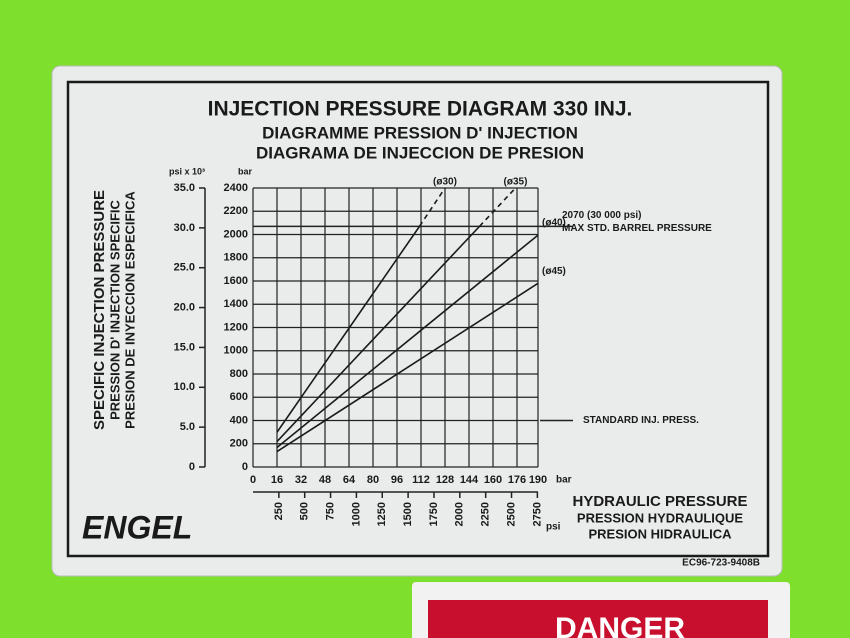  What do you see at coordinates (382, 514) in the screenshot?
I see `x2-tick-label: 1250` at bounding box center [382, 514].